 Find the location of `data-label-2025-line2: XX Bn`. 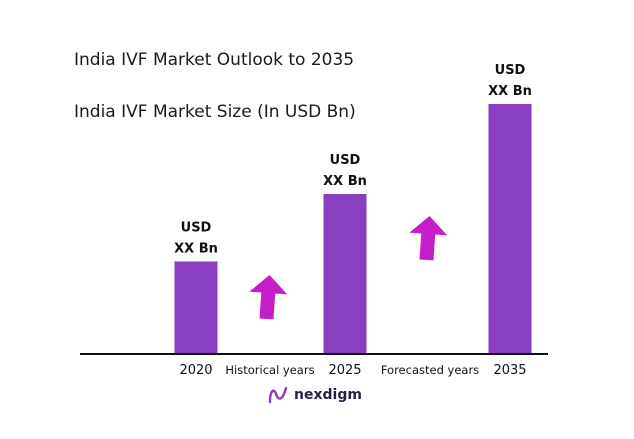

data-label-2025-line2: XX Bn is located at coordinates (345, 181).